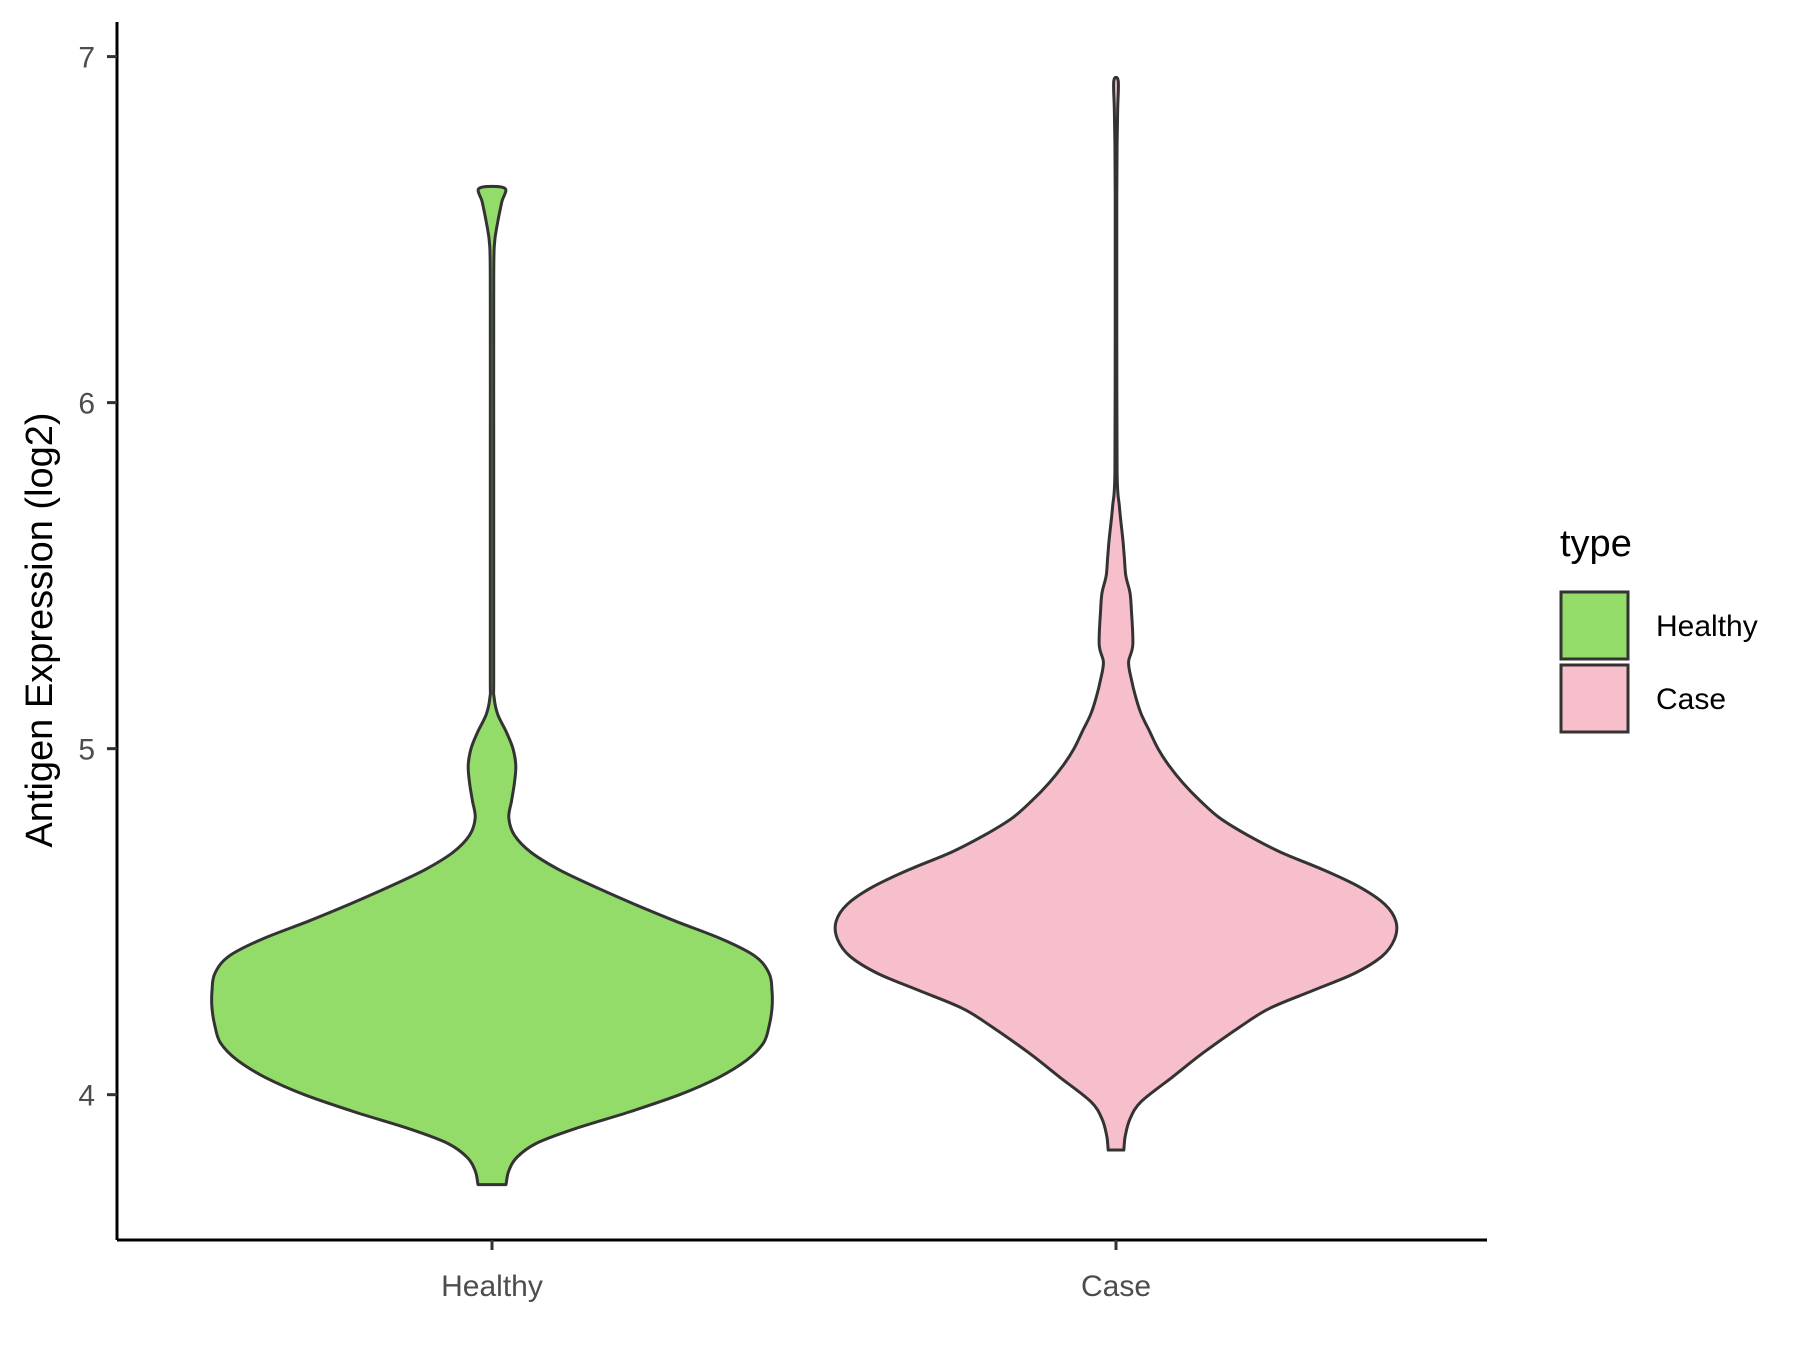 The width and height of the screenshot is (1800, 1355). I want to click on legend-label-healthy: Healthy, so click(1707, 626).